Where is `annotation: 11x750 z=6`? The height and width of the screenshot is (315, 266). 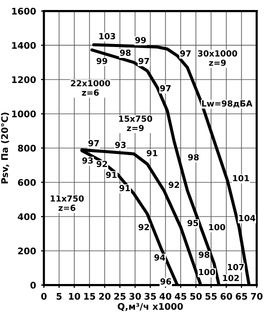 annotation: 11x750 z=6 is located at coordinates (67, 203).